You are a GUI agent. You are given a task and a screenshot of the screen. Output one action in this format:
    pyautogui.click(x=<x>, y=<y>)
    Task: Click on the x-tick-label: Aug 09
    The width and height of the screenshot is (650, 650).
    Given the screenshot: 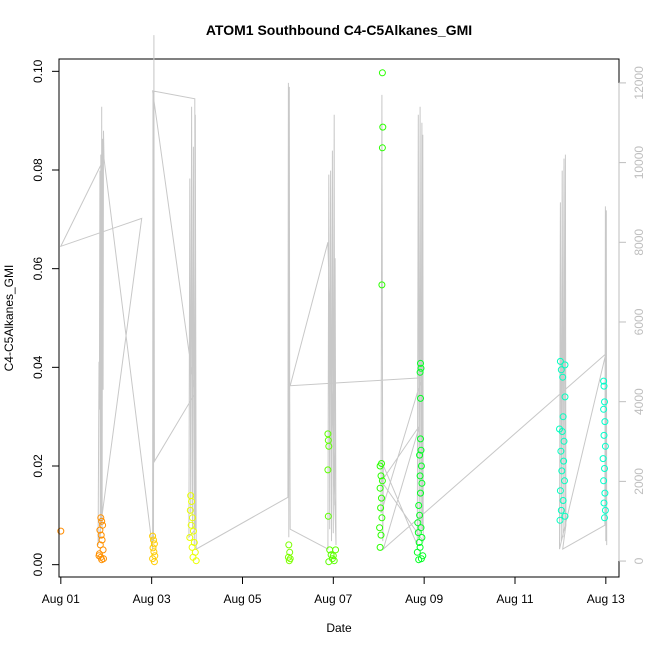 What is the action you would take?
    pyautogui.click(x=424, y=599)
    